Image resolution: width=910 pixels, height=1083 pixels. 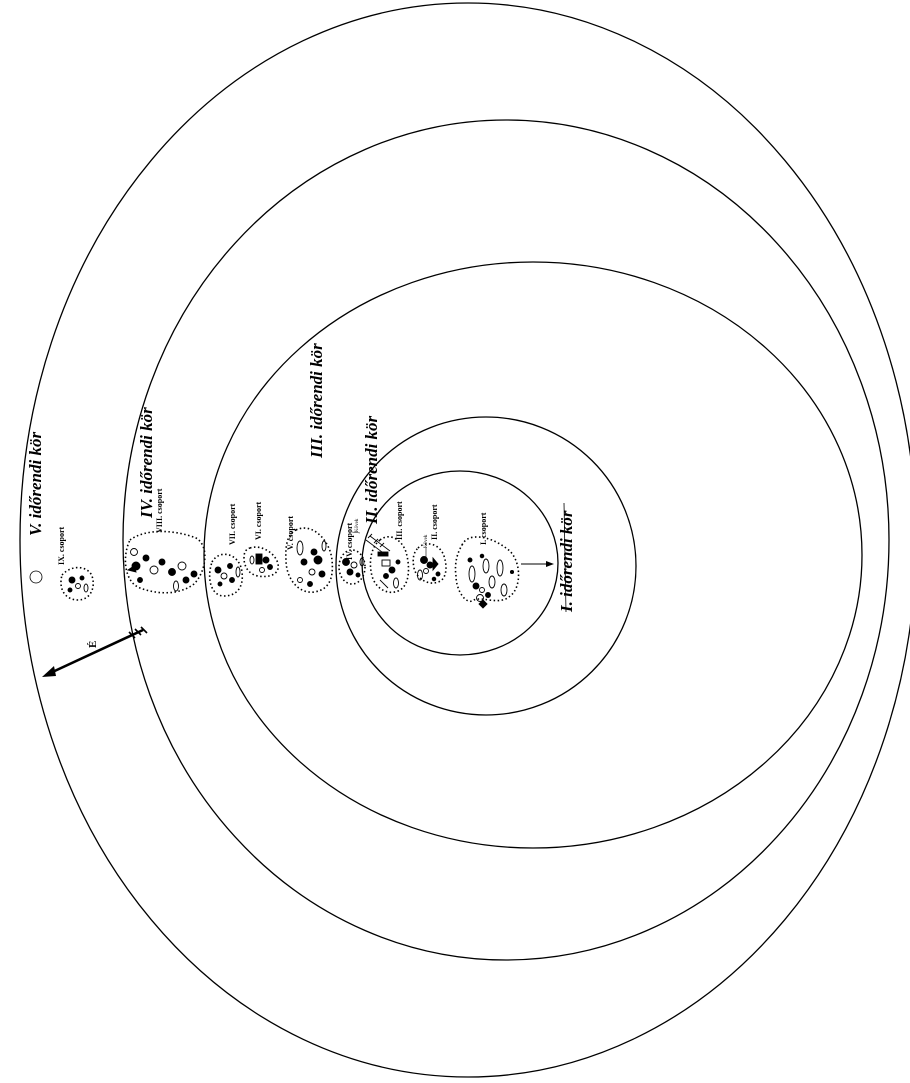 I want to click on group-2-outline, so click(x=429, y=563).